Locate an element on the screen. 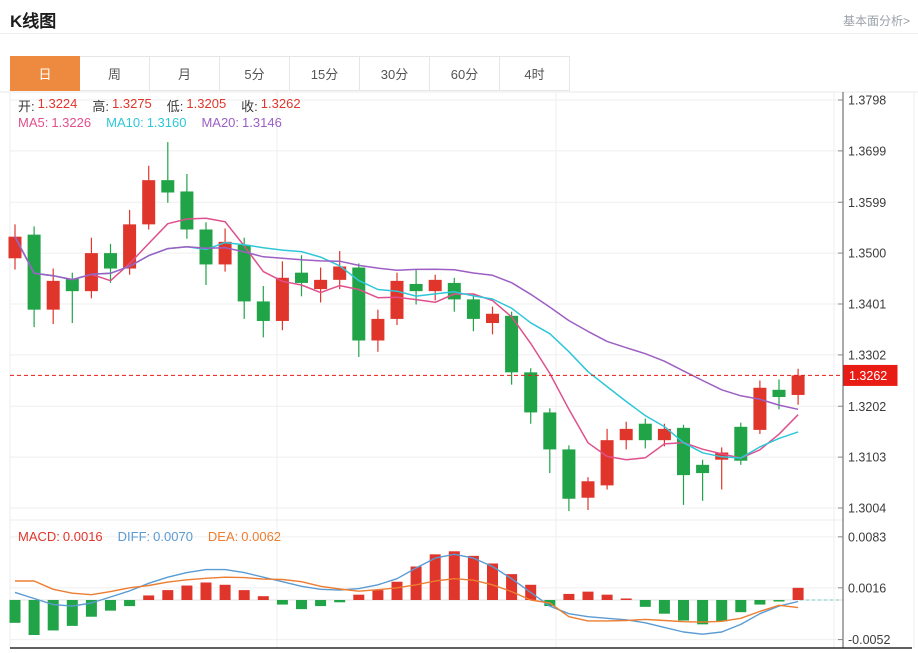  dea-value: 0.0062 is located at coordinates (261, 536).